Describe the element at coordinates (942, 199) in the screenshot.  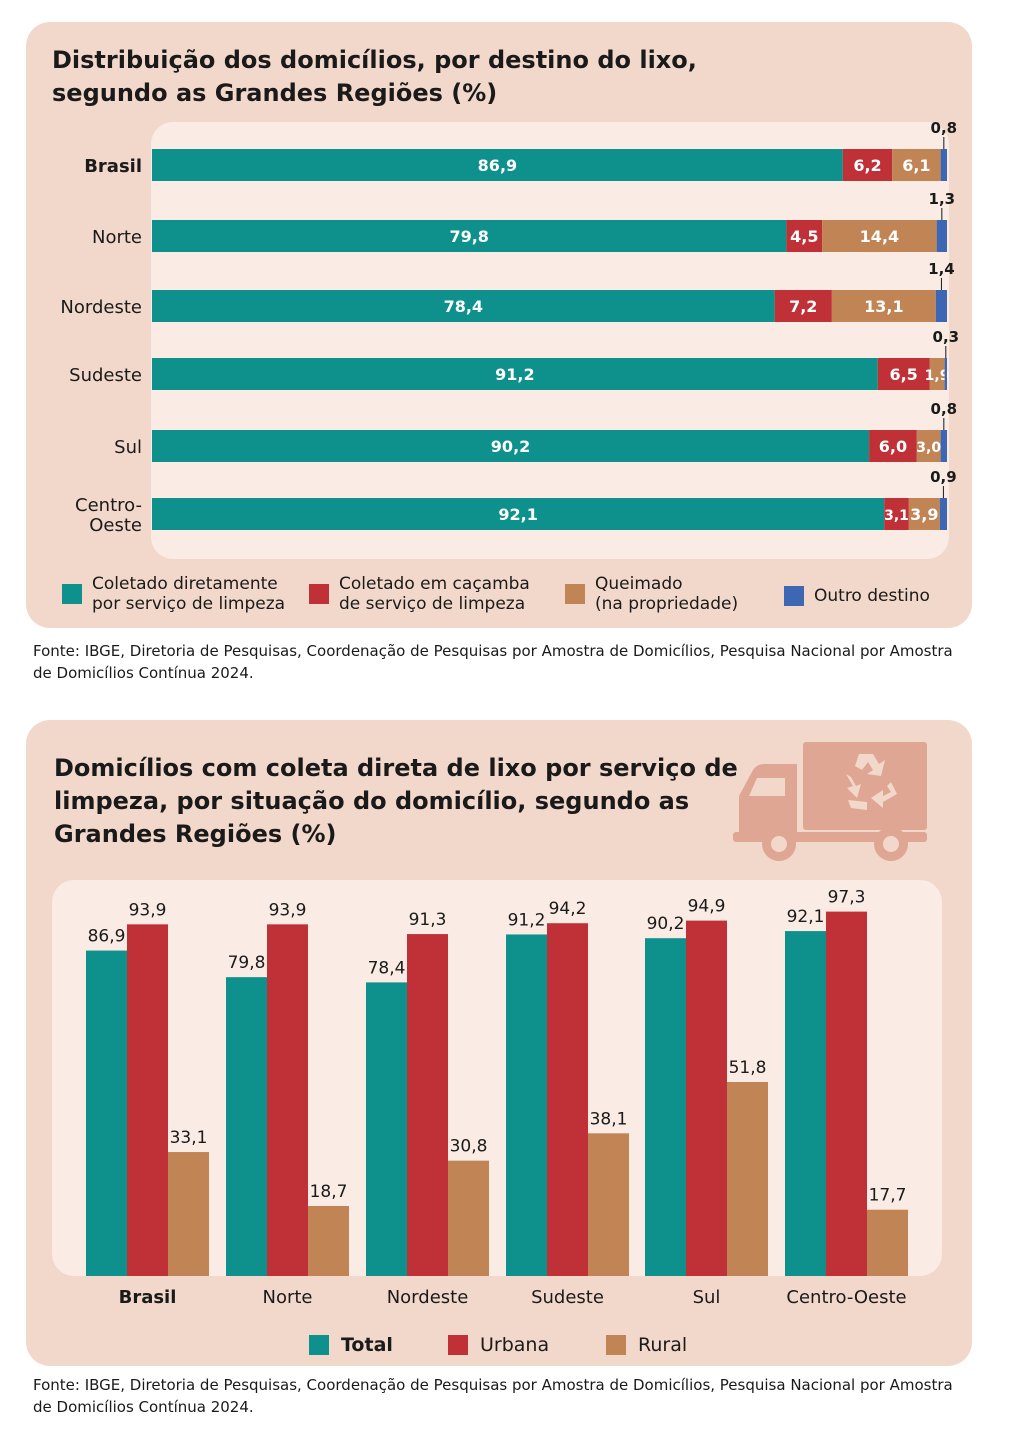
I see `data-label: 1,3` at that location.